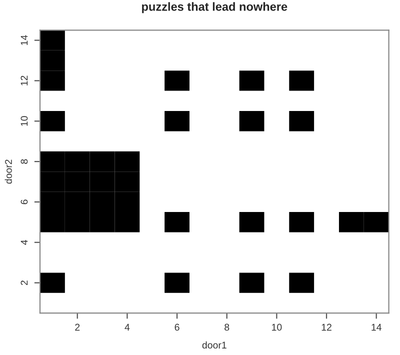  I want to click on x-axis-title: door1, so click(214, 345).